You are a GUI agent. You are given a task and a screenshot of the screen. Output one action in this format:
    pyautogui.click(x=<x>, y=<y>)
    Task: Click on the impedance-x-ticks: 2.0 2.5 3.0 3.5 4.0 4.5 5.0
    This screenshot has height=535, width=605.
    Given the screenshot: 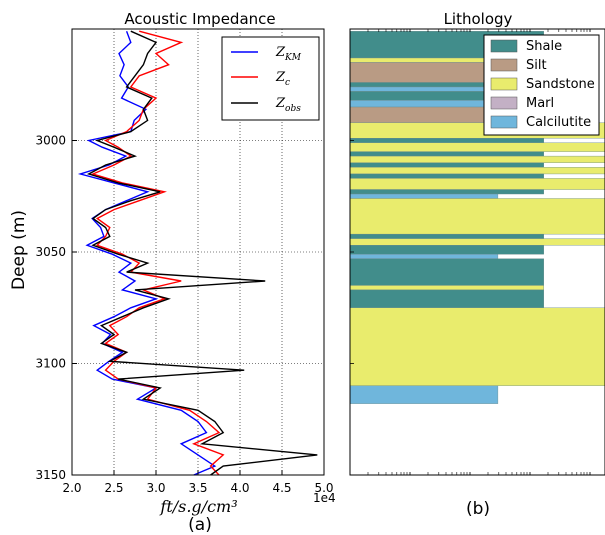 What is the action you would take?
    pyautogui.click(x=198, y=482)
    